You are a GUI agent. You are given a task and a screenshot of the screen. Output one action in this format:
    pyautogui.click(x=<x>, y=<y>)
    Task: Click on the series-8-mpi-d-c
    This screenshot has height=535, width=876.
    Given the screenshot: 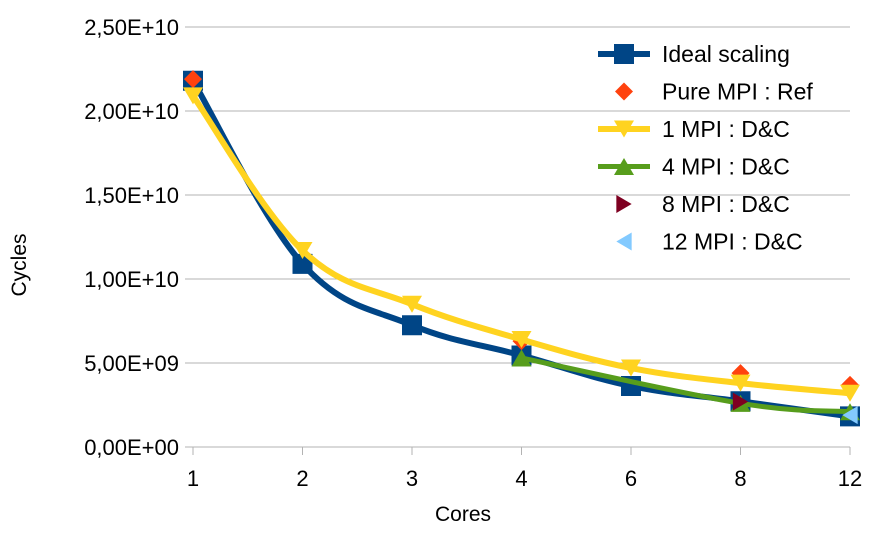 What is the action you would take?
    pyautogui.click(x=740, y=401)
    